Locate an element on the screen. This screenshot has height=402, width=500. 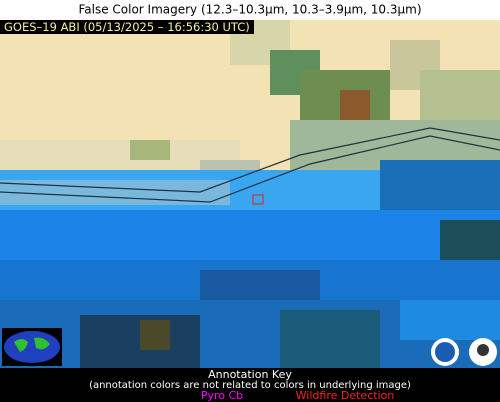
overlay-box is located at coordinates (127, 27).